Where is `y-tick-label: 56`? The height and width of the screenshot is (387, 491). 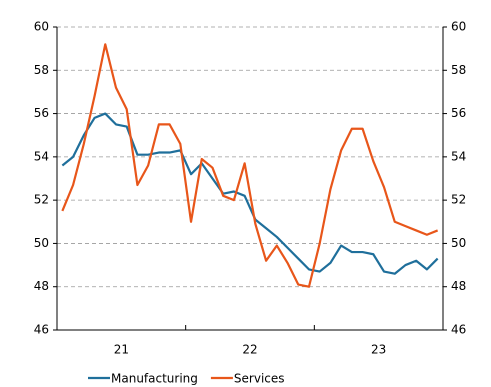 y-tick-label: 56 is located at coordinates (41, 113).